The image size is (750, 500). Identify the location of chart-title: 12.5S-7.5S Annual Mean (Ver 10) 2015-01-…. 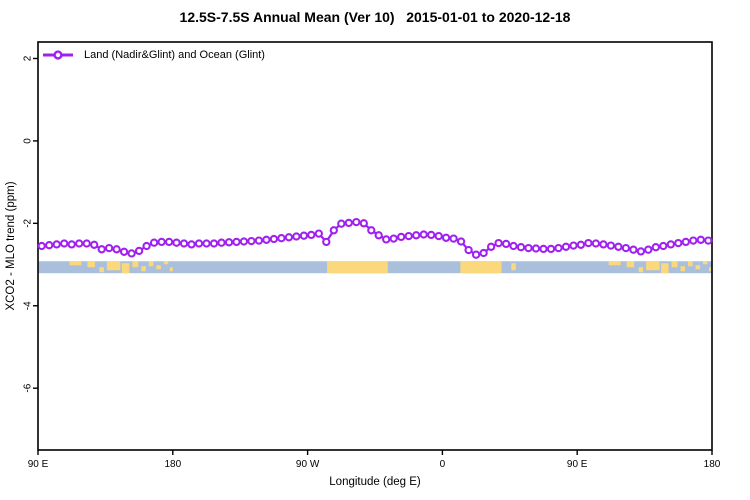
(375, 17).